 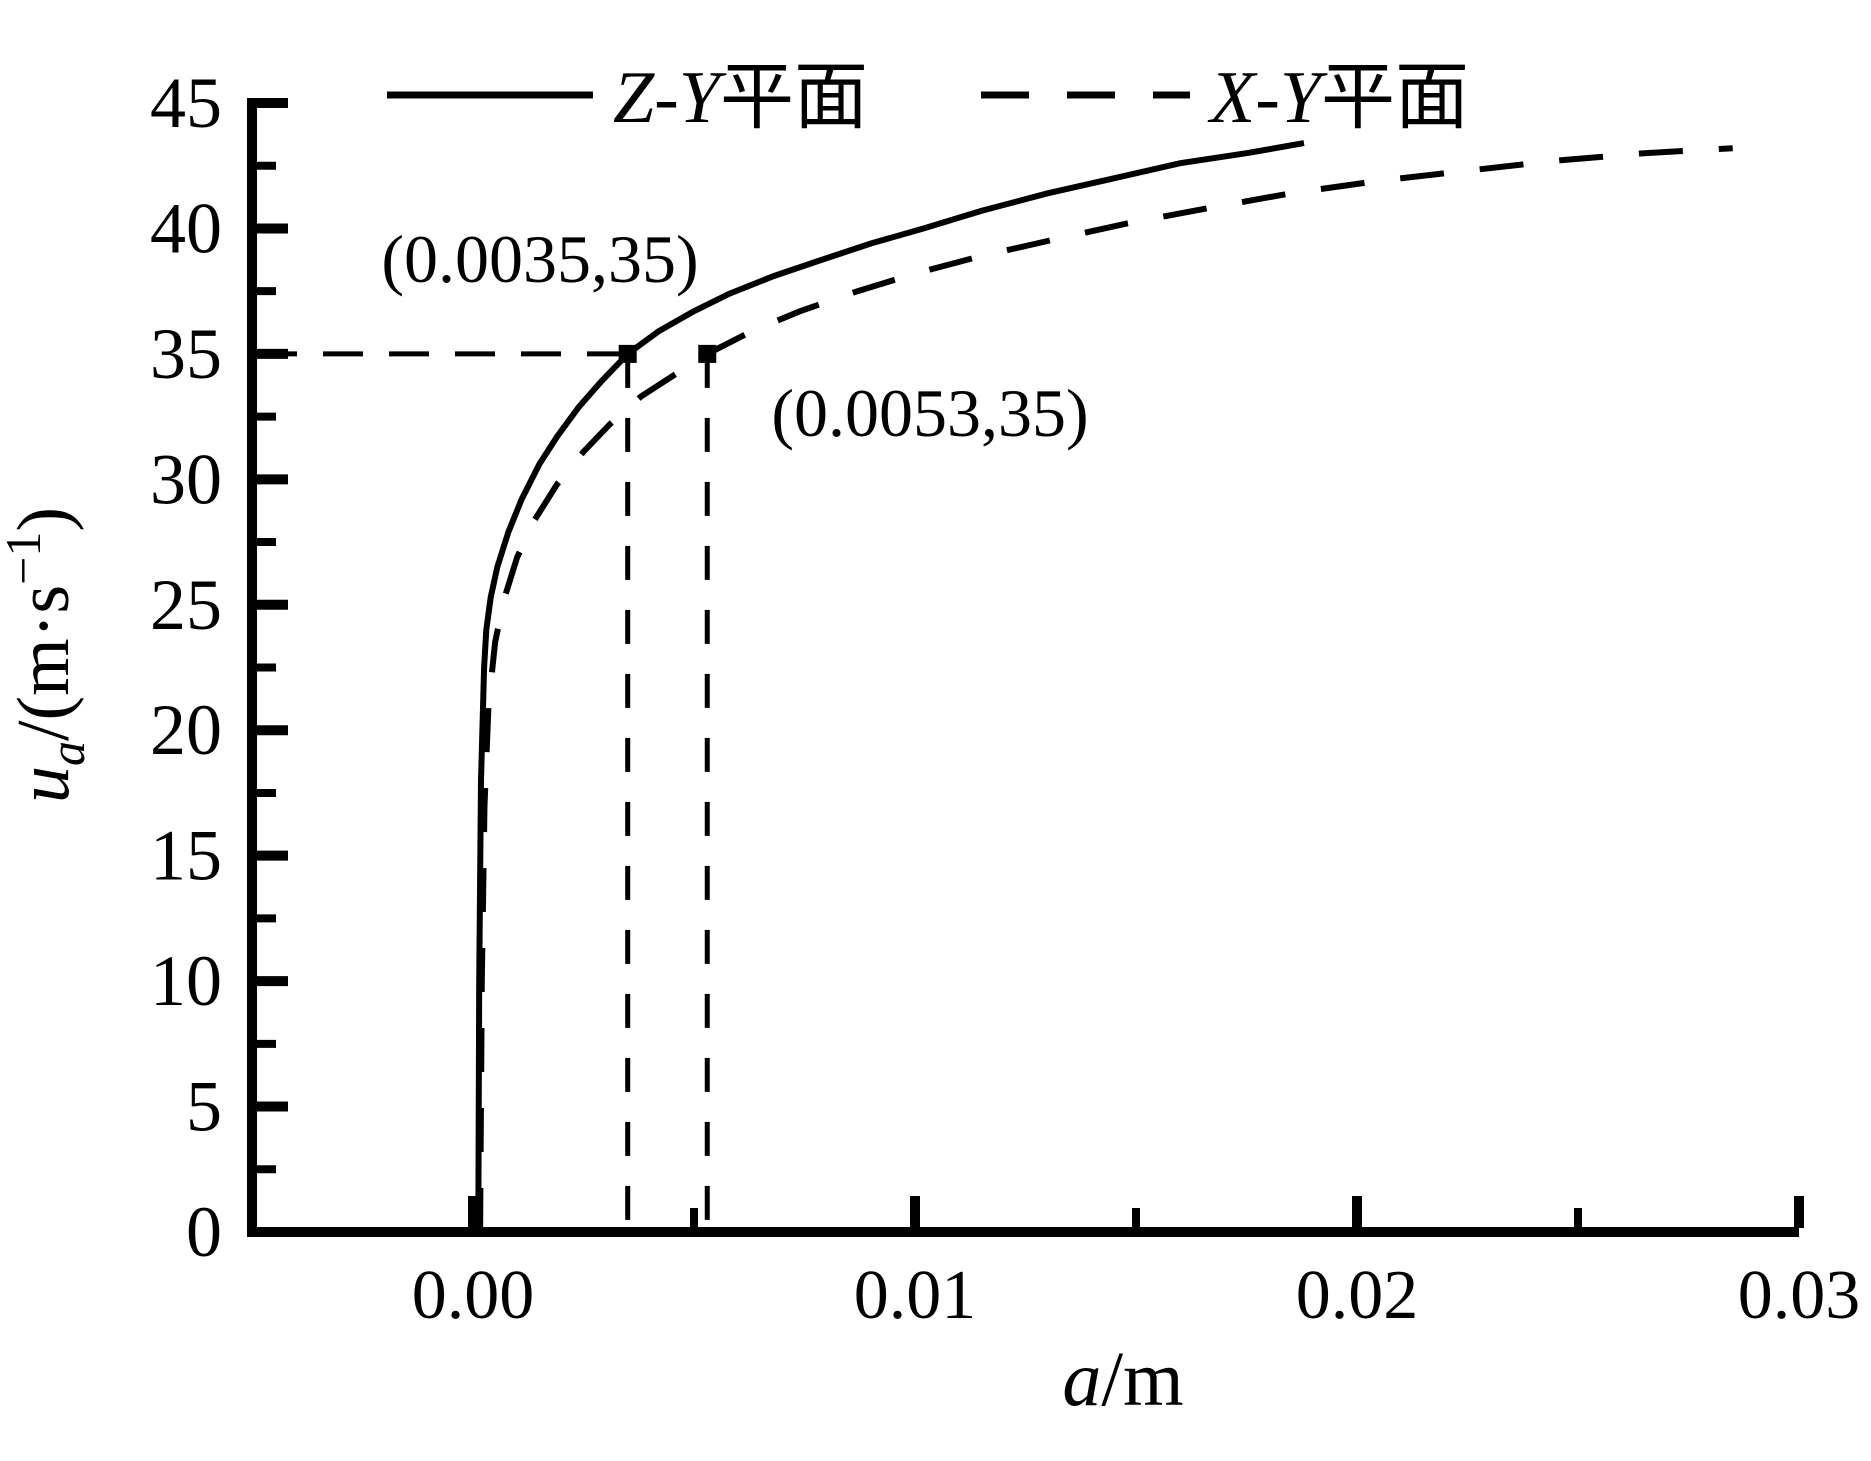 What do you see at coordinates (186, 354) in the screenshot?
I see `y-tick-label-35: 35` at bounding box center [186, 354].